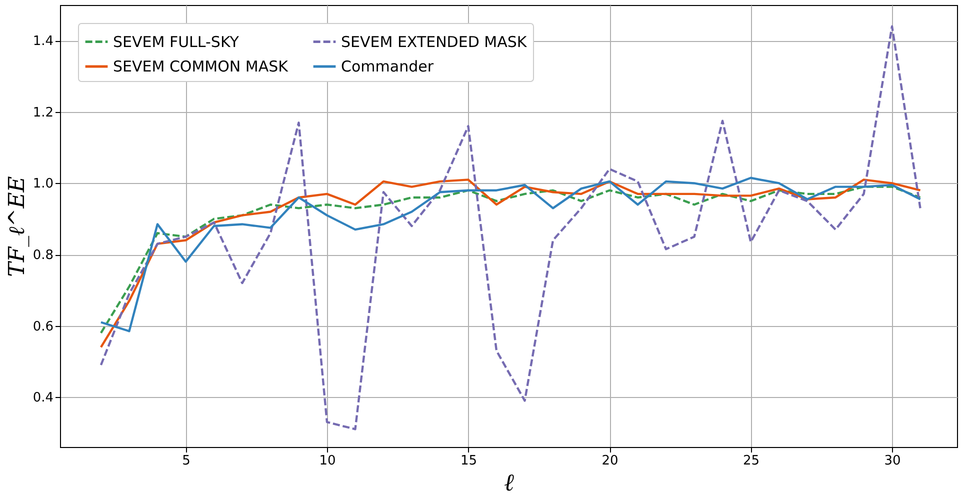  What do you see at coordinates (43, 184) in the screenshot?
I see `y-tick-label: 1.0` at bounding box center [43, 184].